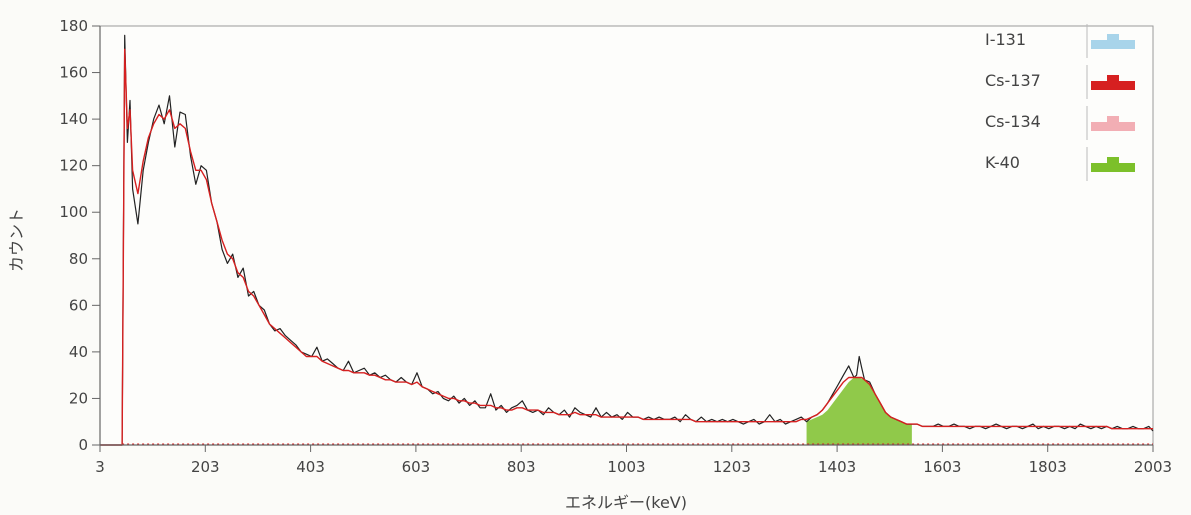 The width and height of the screenshot is (1191, 515). I want to click on x-tick-label: 1003, so click(626, 467).